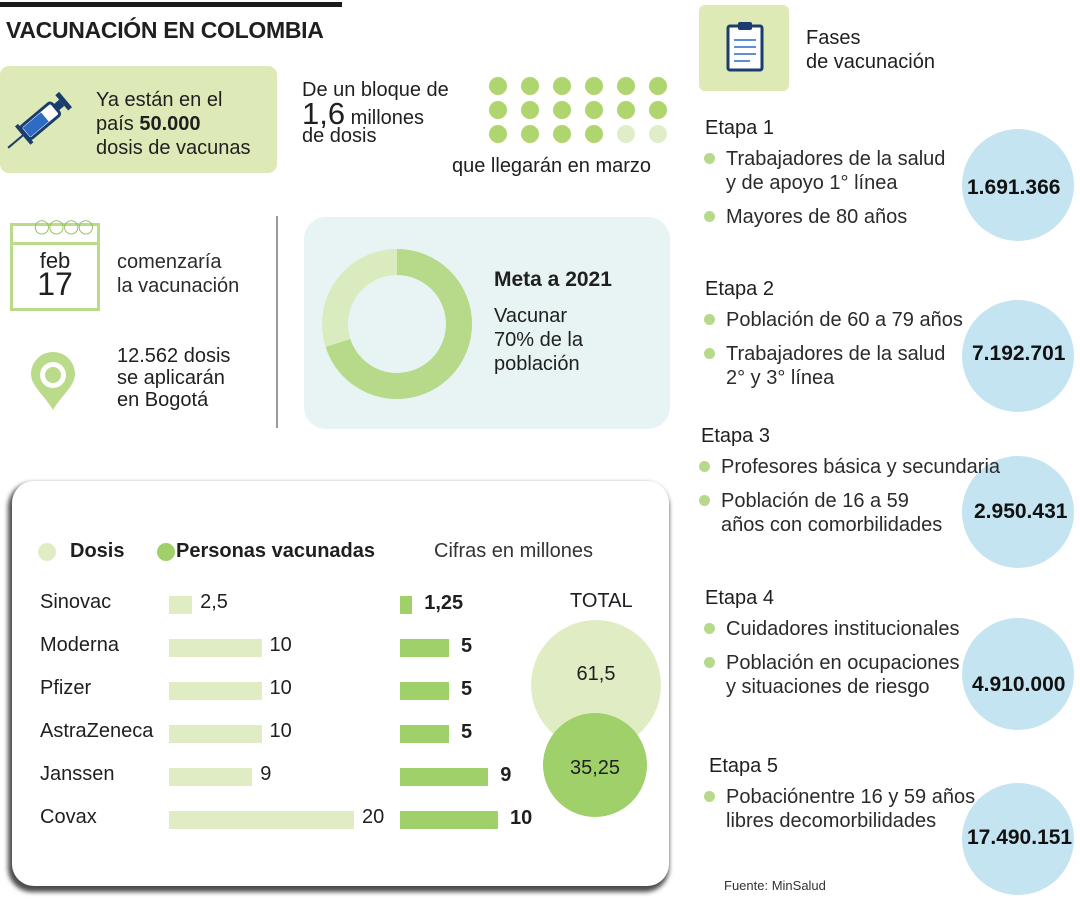 The image size is (1080, 900). What do you see at coordinates (739, 289) in the screenshot?
I see `etapa-title: Etapa 2` at bounding box center [739, 289].